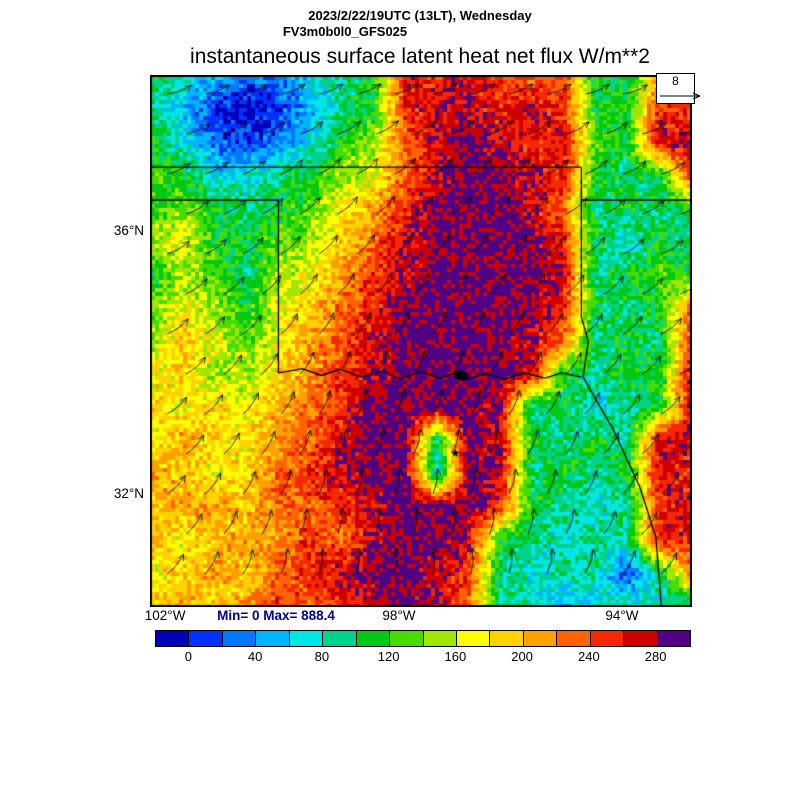 The image size is (800, 800). I want to click on wind-reference-arrow-icon, so click(680, 96).